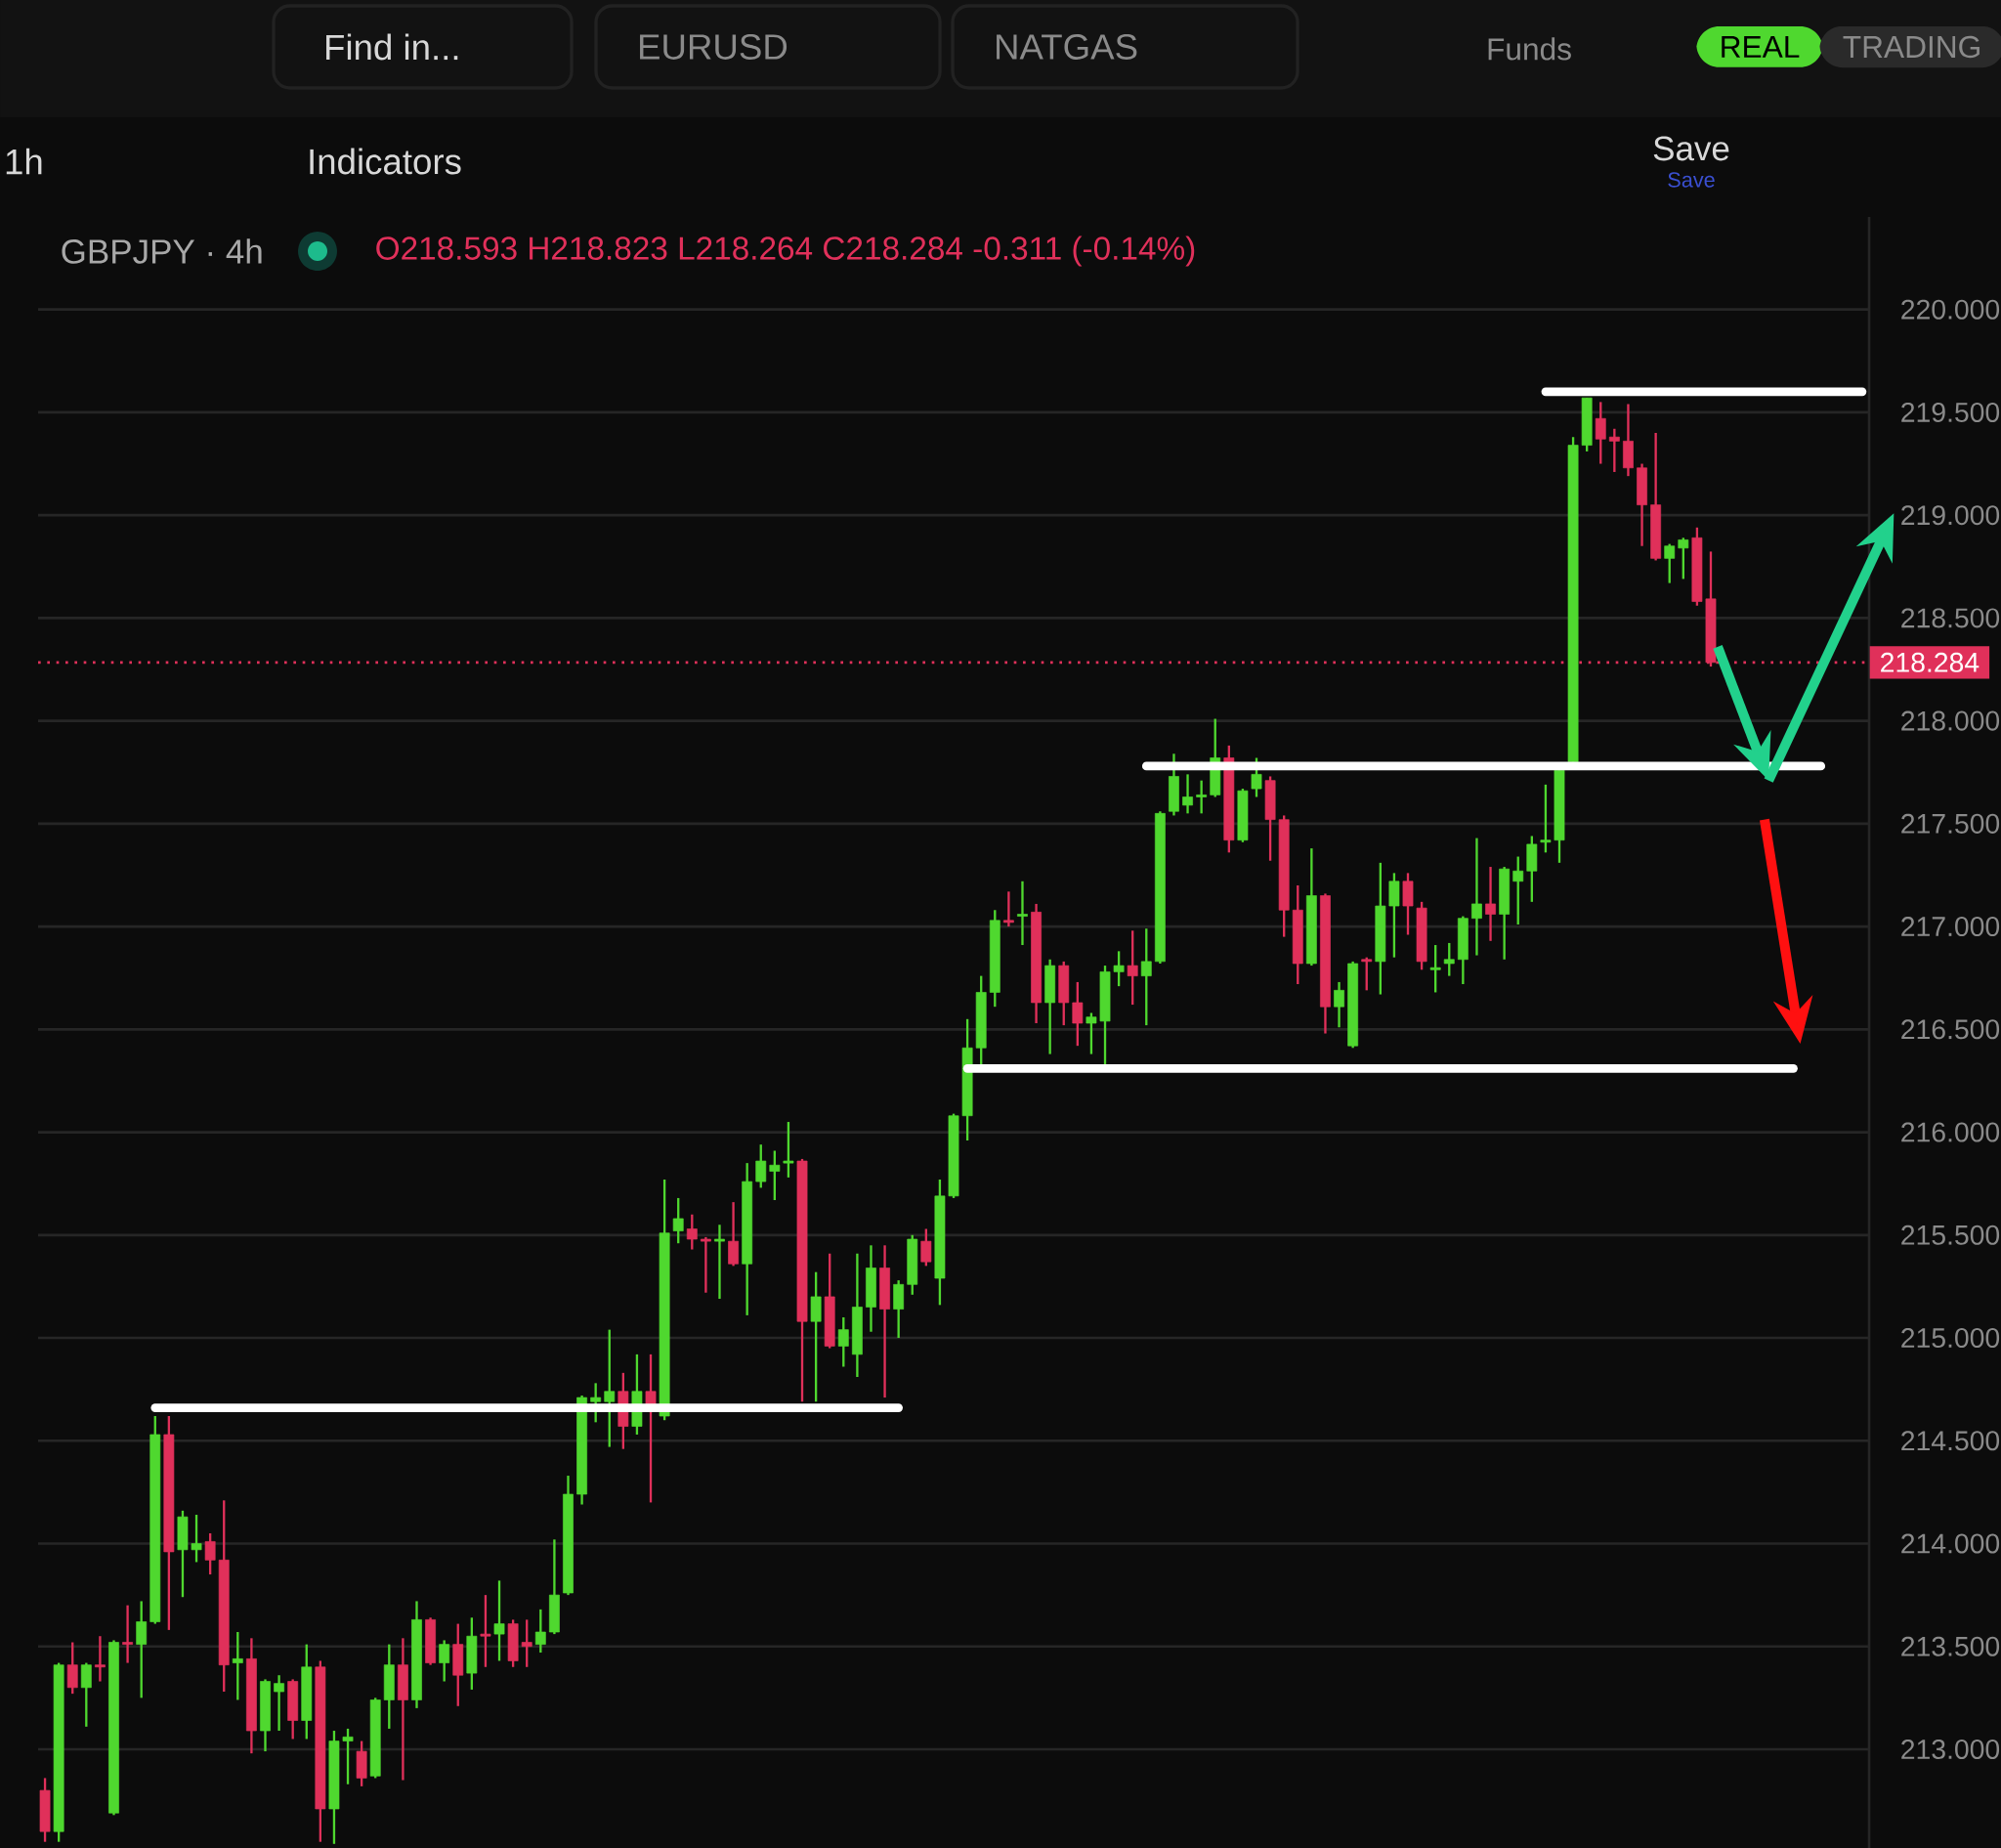  I want to click on y-tick-label: 214.500, so click(1950, 1441).